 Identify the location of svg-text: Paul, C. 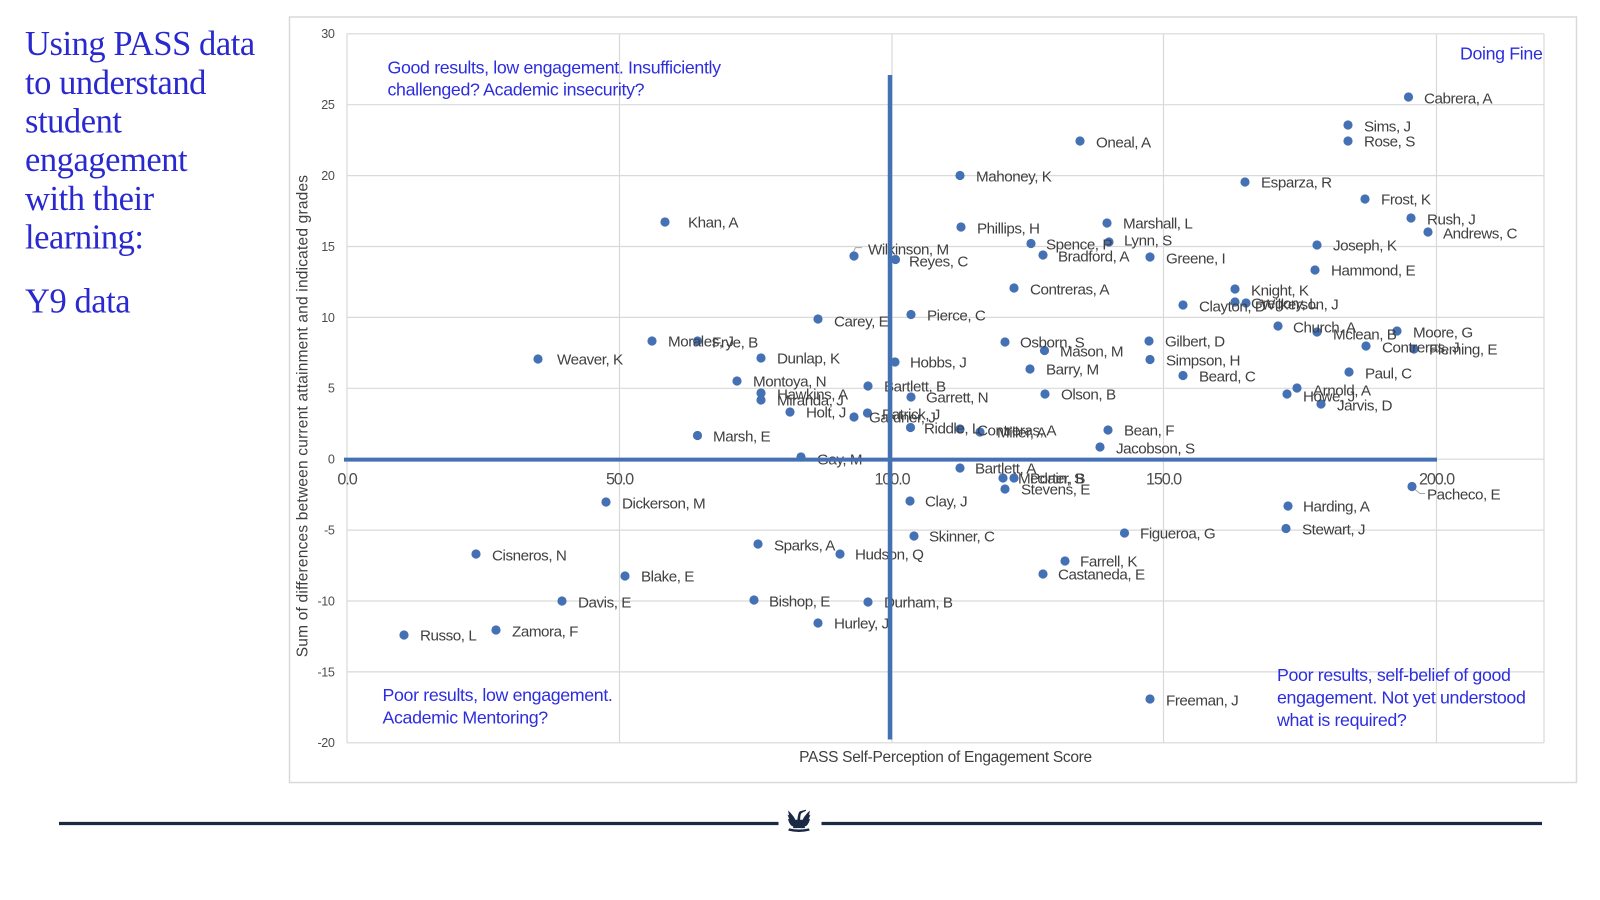
(1388, 373).